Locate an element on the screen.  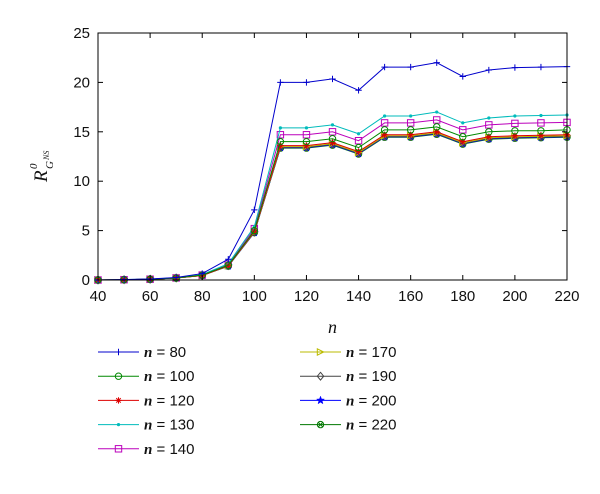
y-tick-label: 25 is located at coordinates (81, 33).